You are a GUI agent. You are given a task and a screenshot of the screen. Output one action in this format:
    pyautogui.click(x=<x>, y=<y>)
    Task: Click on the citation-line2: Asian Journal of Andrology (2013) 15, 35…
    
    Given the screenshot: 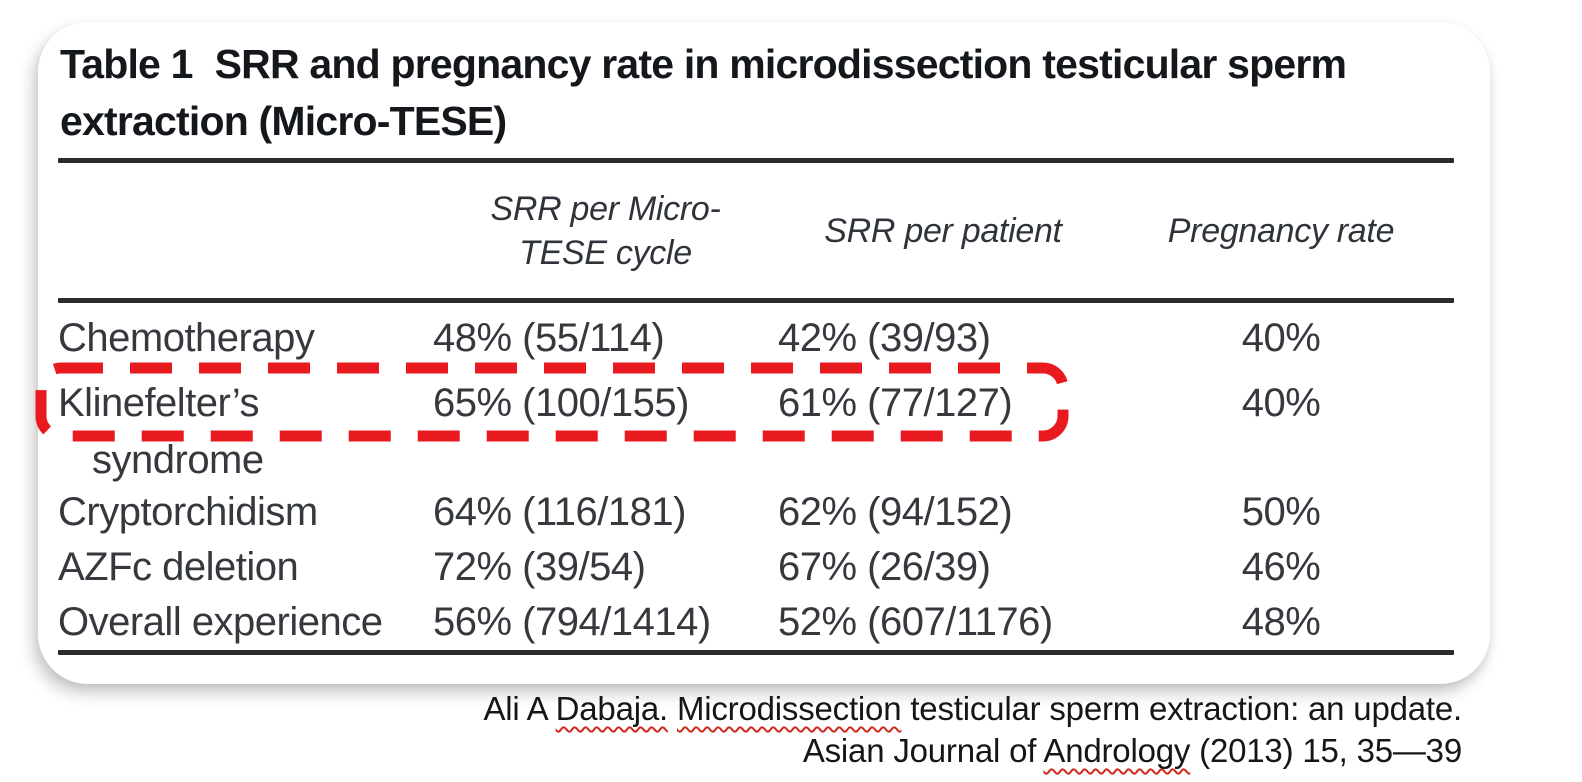 What is the action you would take?
    pyautogui.click(x=972, y=751)
    